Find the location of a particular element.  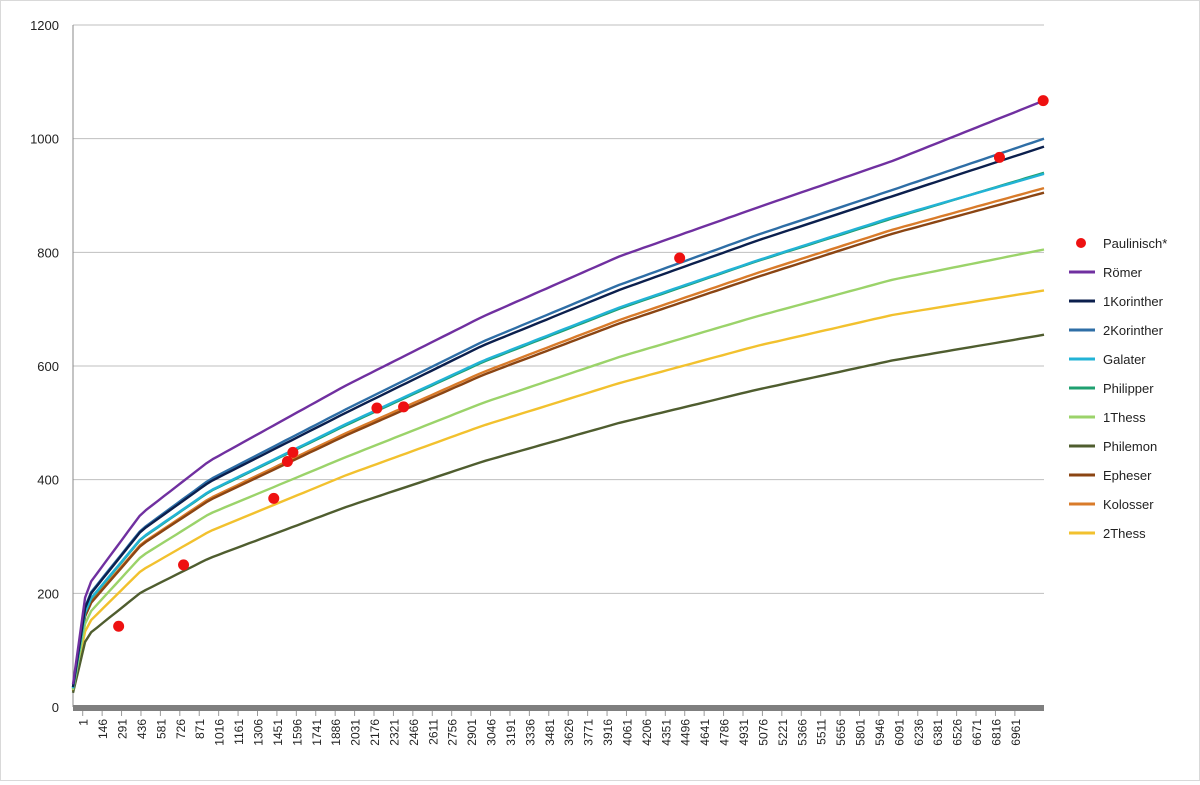

x-tick-label: 291 is located at coordinates (123, 729).